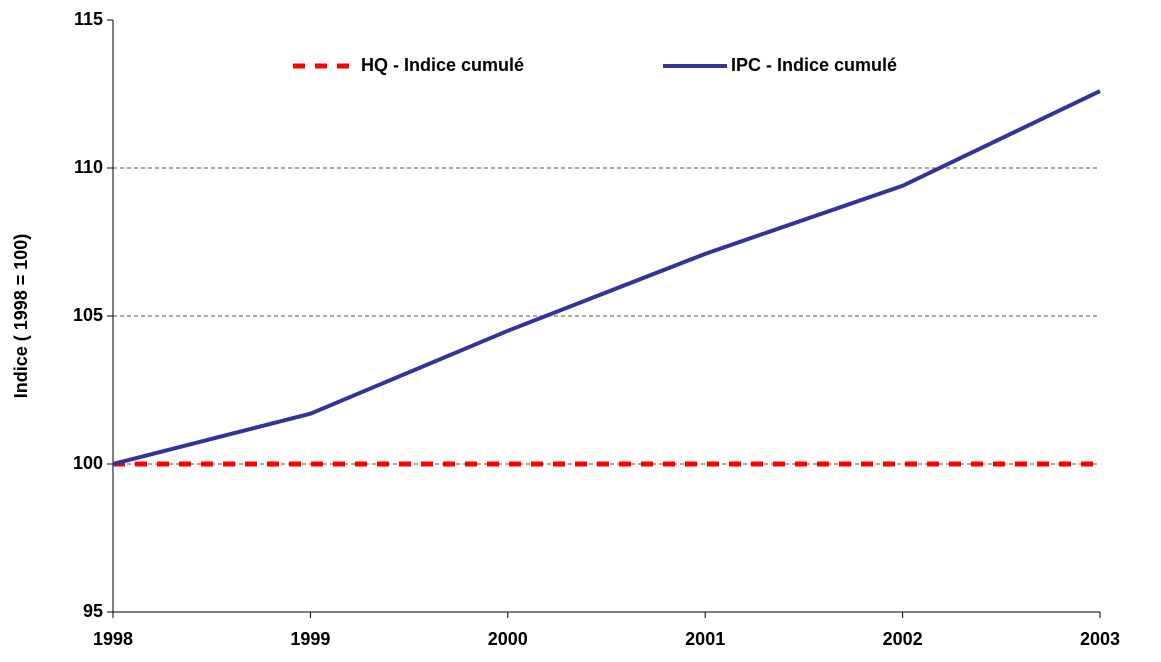  I want to click on x-tick-label: 2001, so click(705, 639).